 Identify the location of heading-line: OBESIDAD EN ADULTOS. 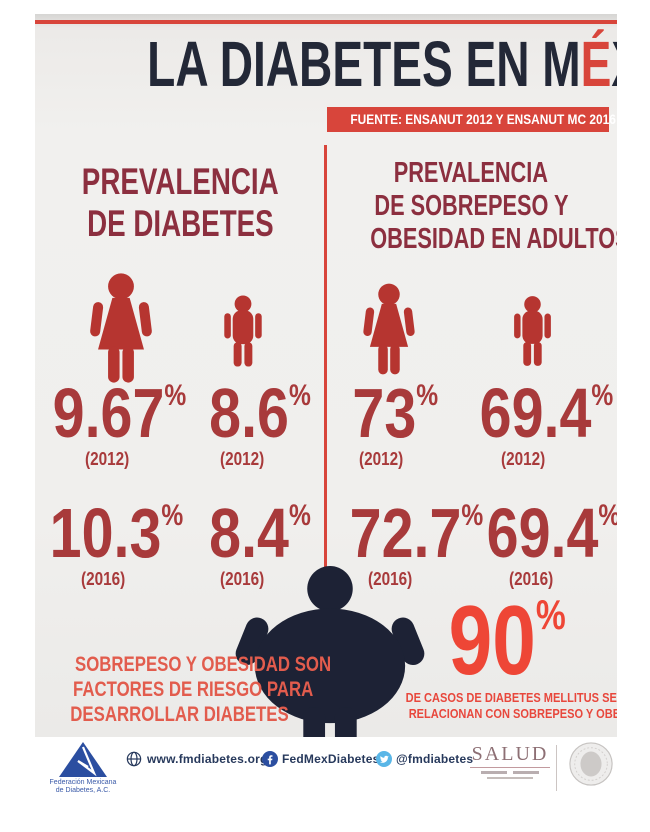
(493, 239).